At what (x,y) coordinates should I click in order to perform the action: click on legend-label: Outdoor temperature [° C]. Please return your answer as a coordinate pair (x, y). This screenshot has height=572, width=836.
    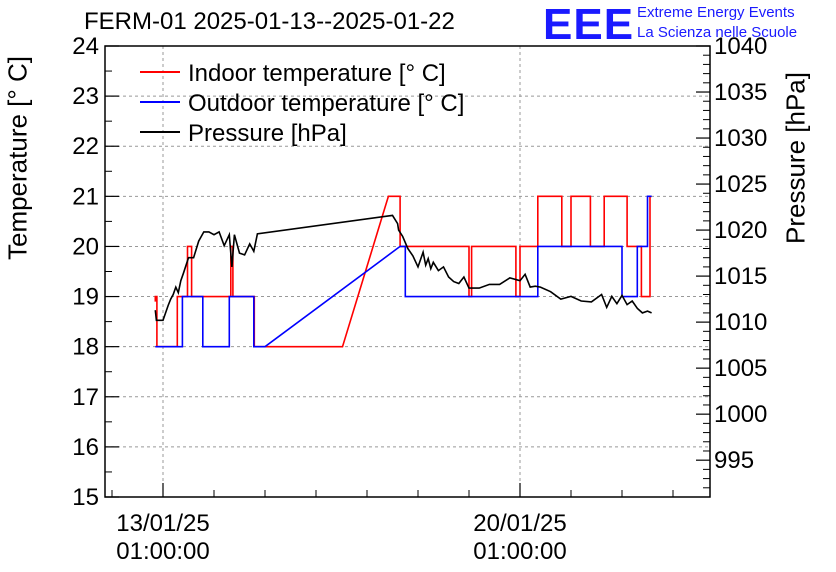
    Looking at the image, I should click on (326, 103).